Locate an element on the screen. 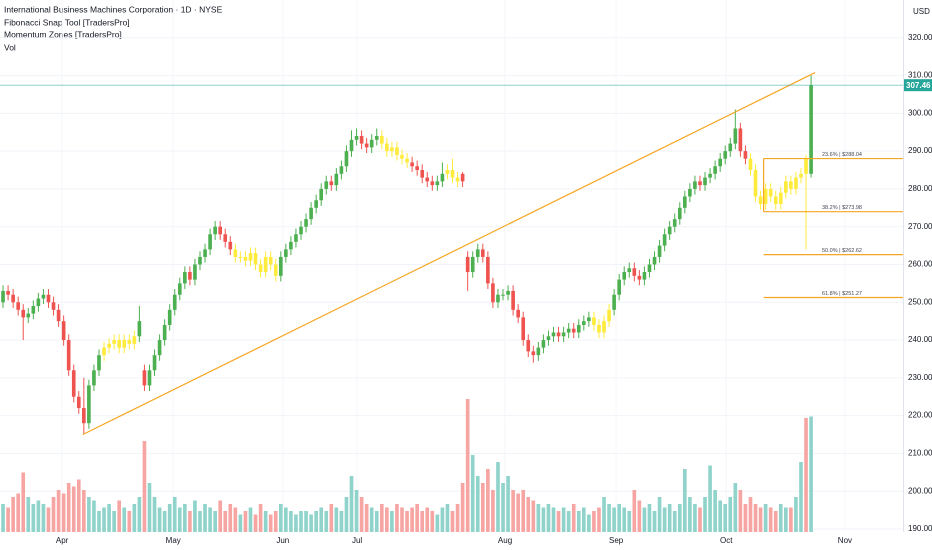 The image size is (932, 550). x-tick-label: Oct is located at coordinates (726, 540).